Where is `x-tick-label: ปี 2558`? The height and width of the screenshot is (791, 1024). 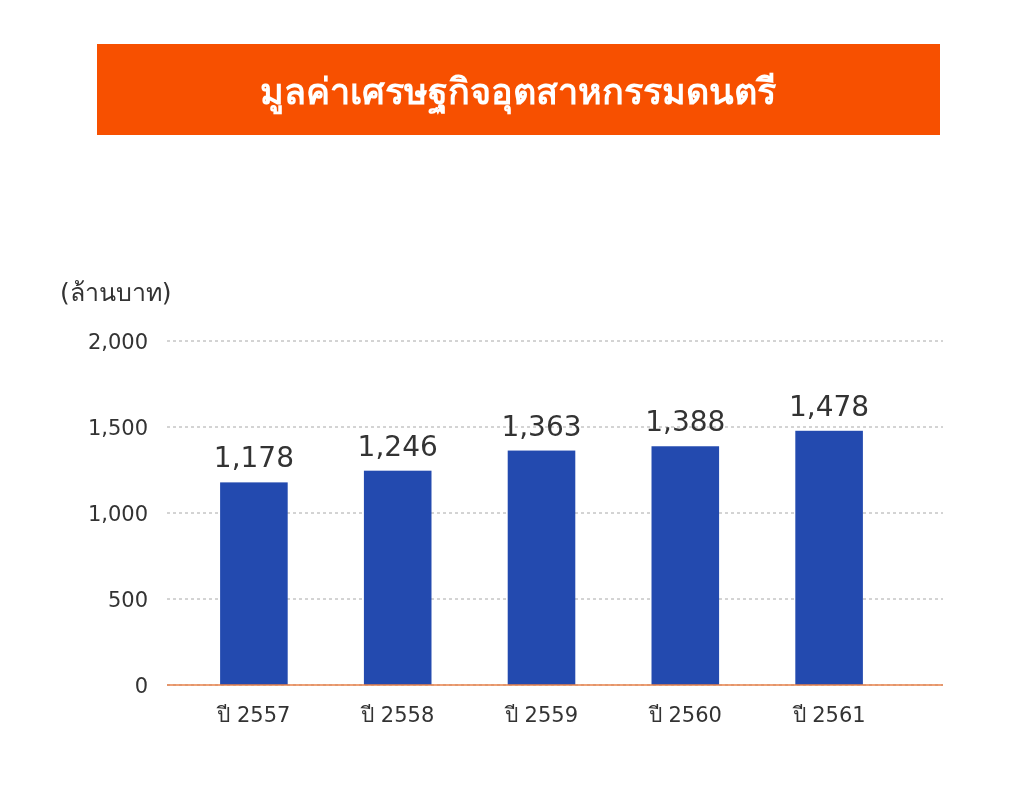
x-tick-label: ปี 2558 is located at coordinates (397, 715).